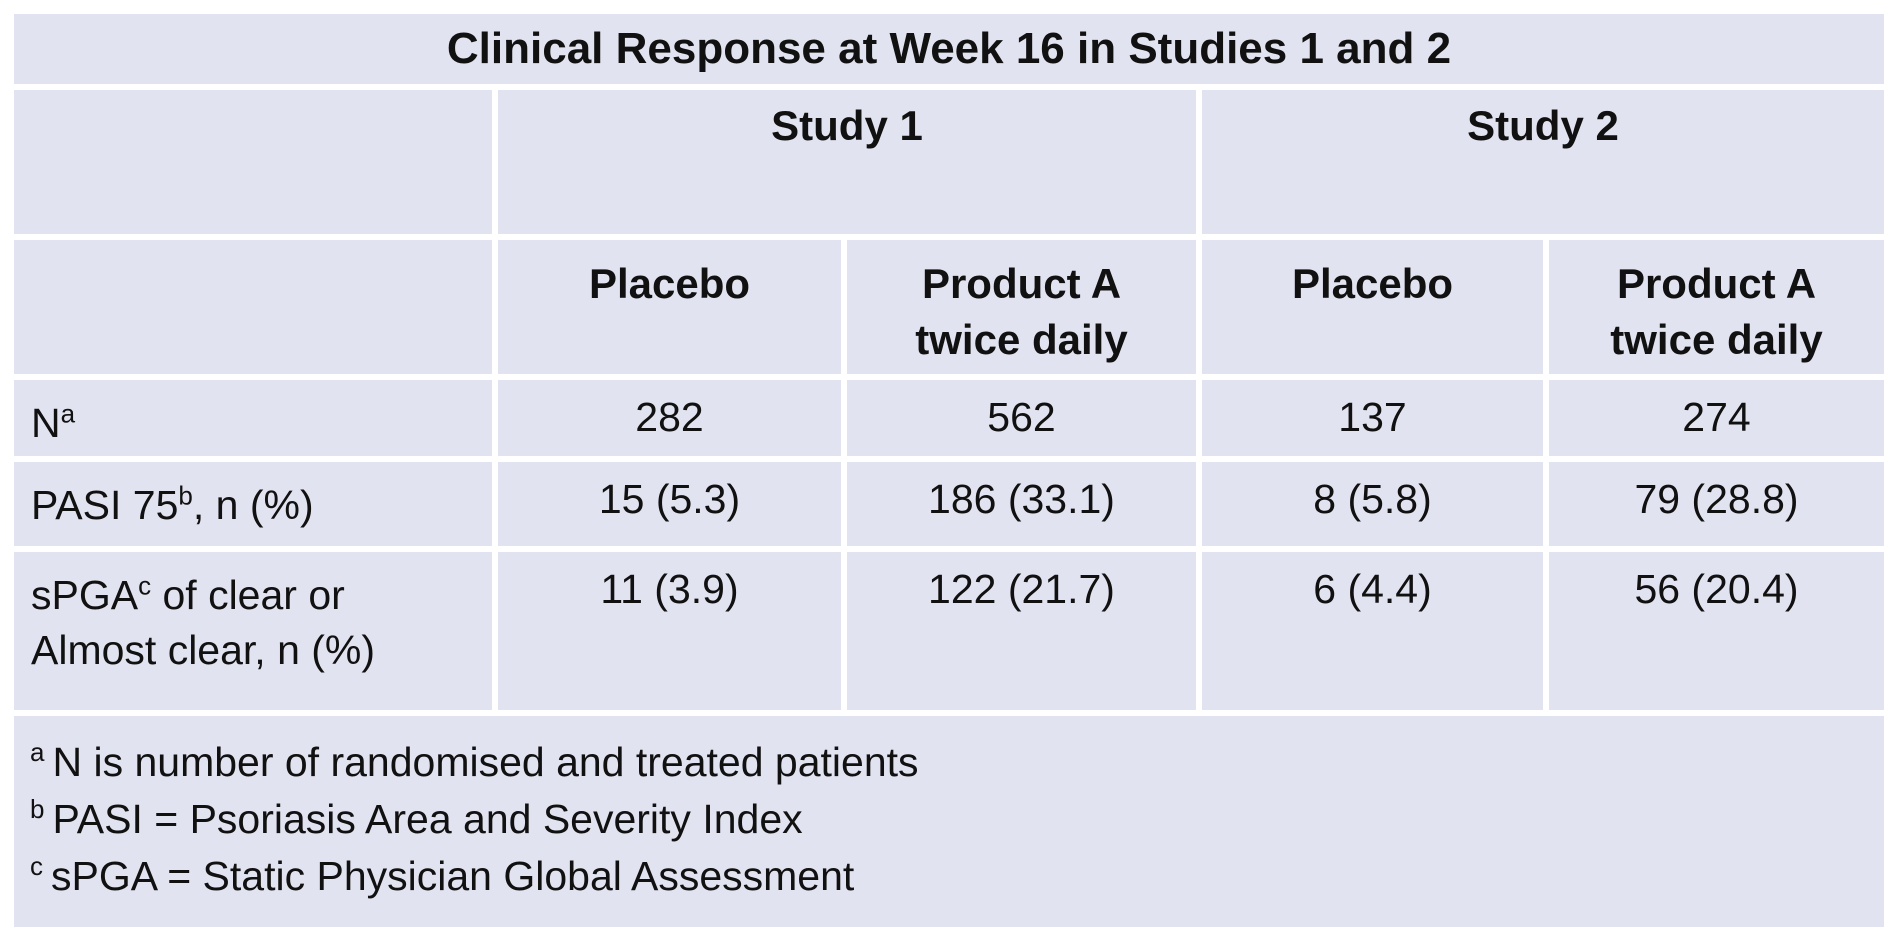  What do you see at coordinates (1543, 125) in the screenshot?
I see `study-2-header-label: Study 2` at bounding box center [1543, 125].